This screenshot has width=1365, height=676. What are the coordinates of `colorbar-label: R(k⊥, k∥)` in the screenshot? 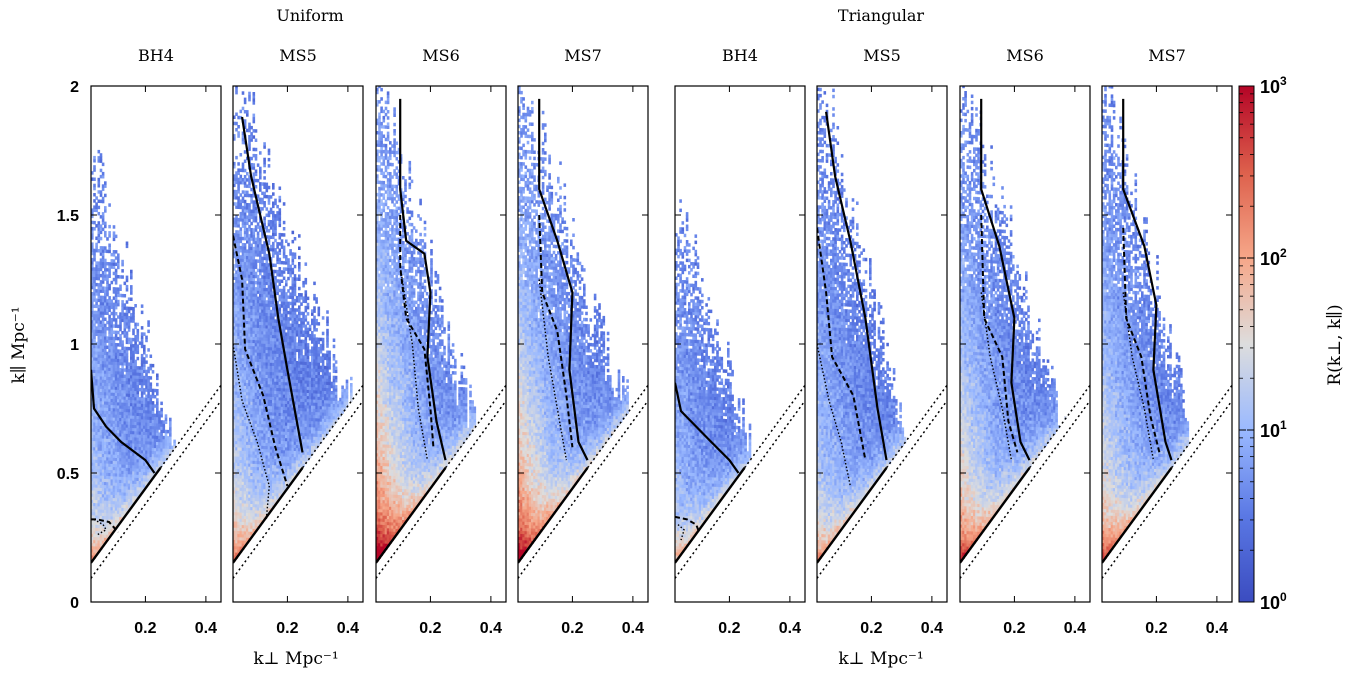 It's located at (1335, 344).